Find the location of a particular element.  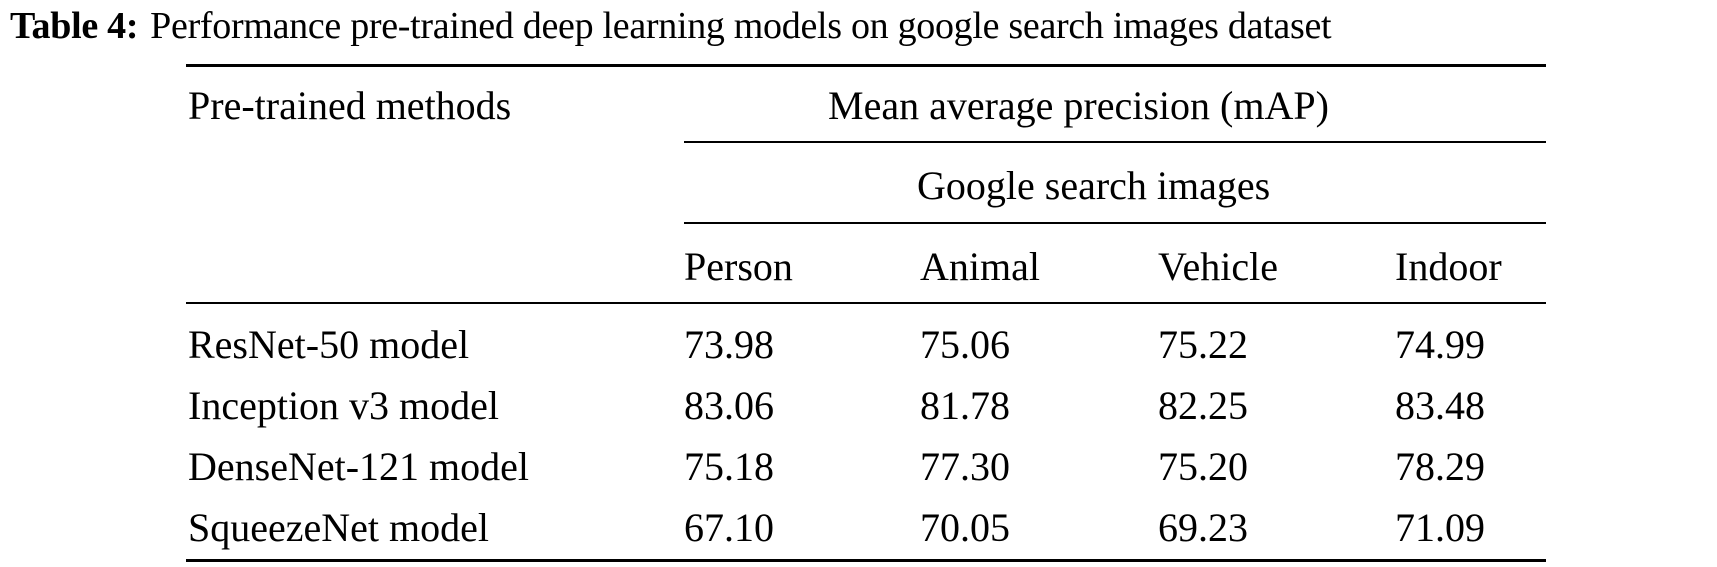

table-cell: 70.05 is located at coordinates (965, 527).